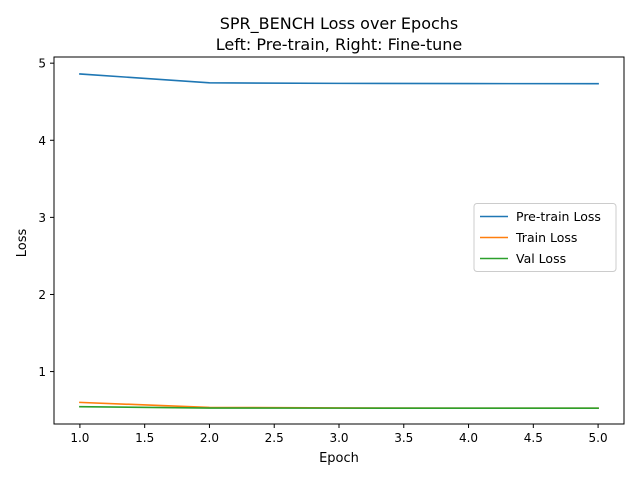  I want to click on legend-label-2: Val Loss, so click(541, 258).